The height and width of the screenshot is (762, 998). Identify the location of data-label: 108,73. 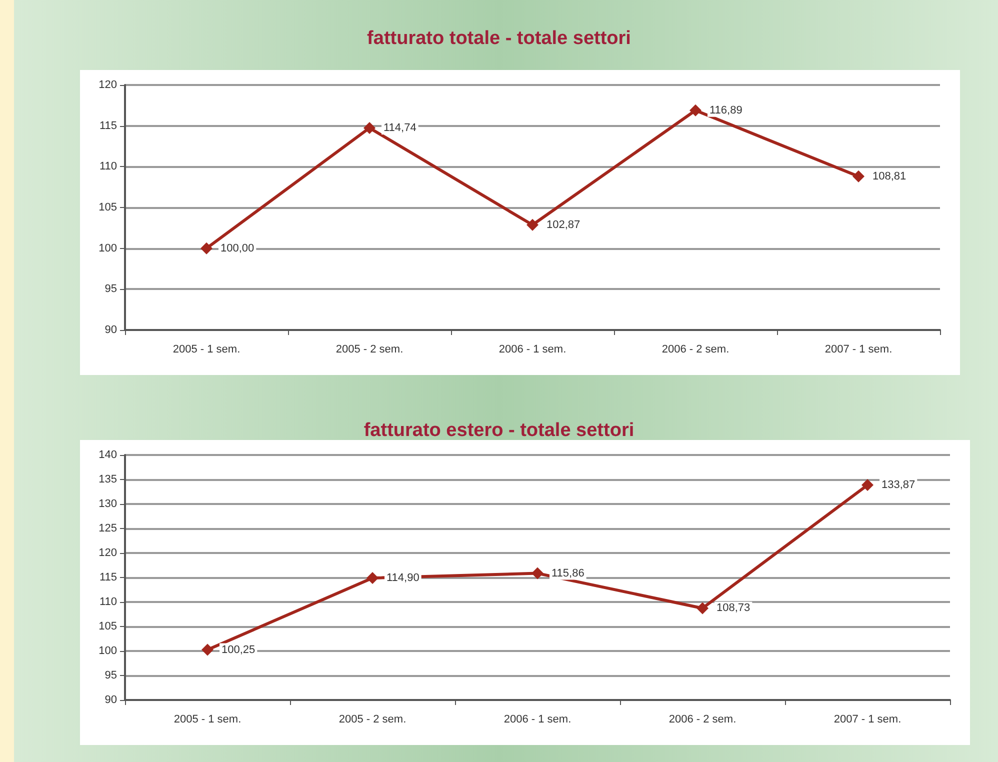
(733, 608).